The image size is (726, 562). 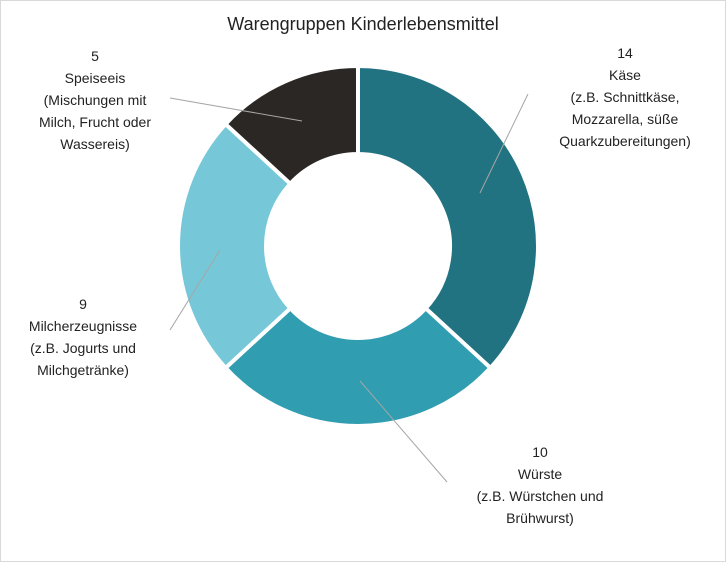 What do you see at coordinates (540, 474) in the screenshot?
I see `slice-category: Würste` at bounding box center [540, 474].